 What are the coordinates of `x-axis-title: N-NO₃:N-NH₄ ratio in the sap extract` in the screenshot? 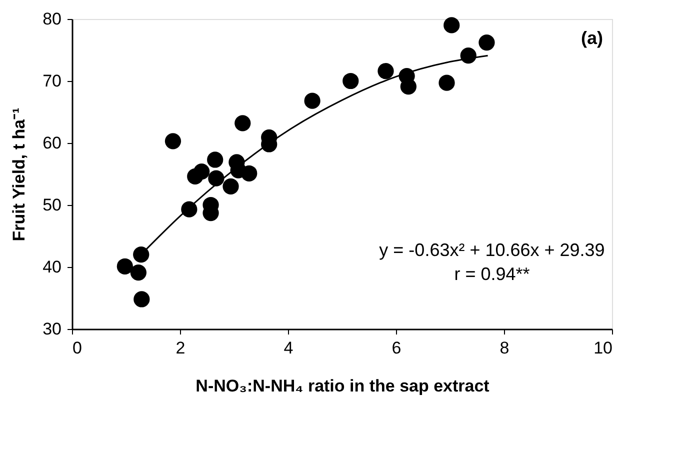 It's located at (343, 386).